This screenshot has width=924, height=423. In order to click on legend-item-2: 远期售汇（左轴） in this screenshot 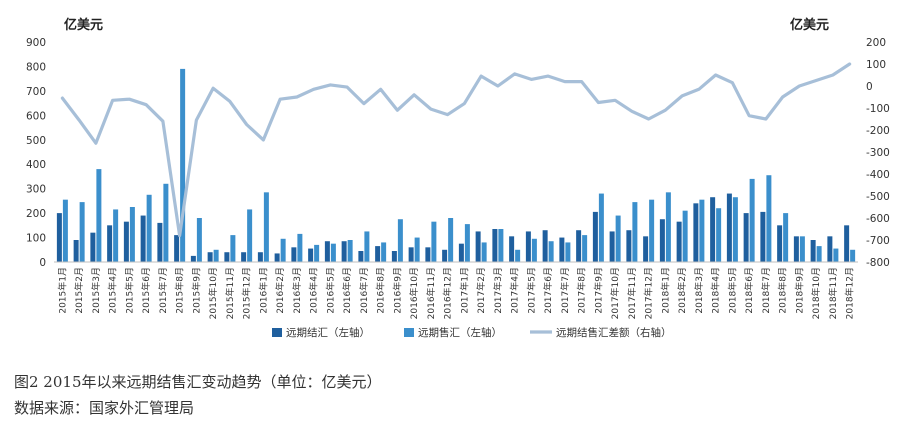, I will do `click(453, 332)`.